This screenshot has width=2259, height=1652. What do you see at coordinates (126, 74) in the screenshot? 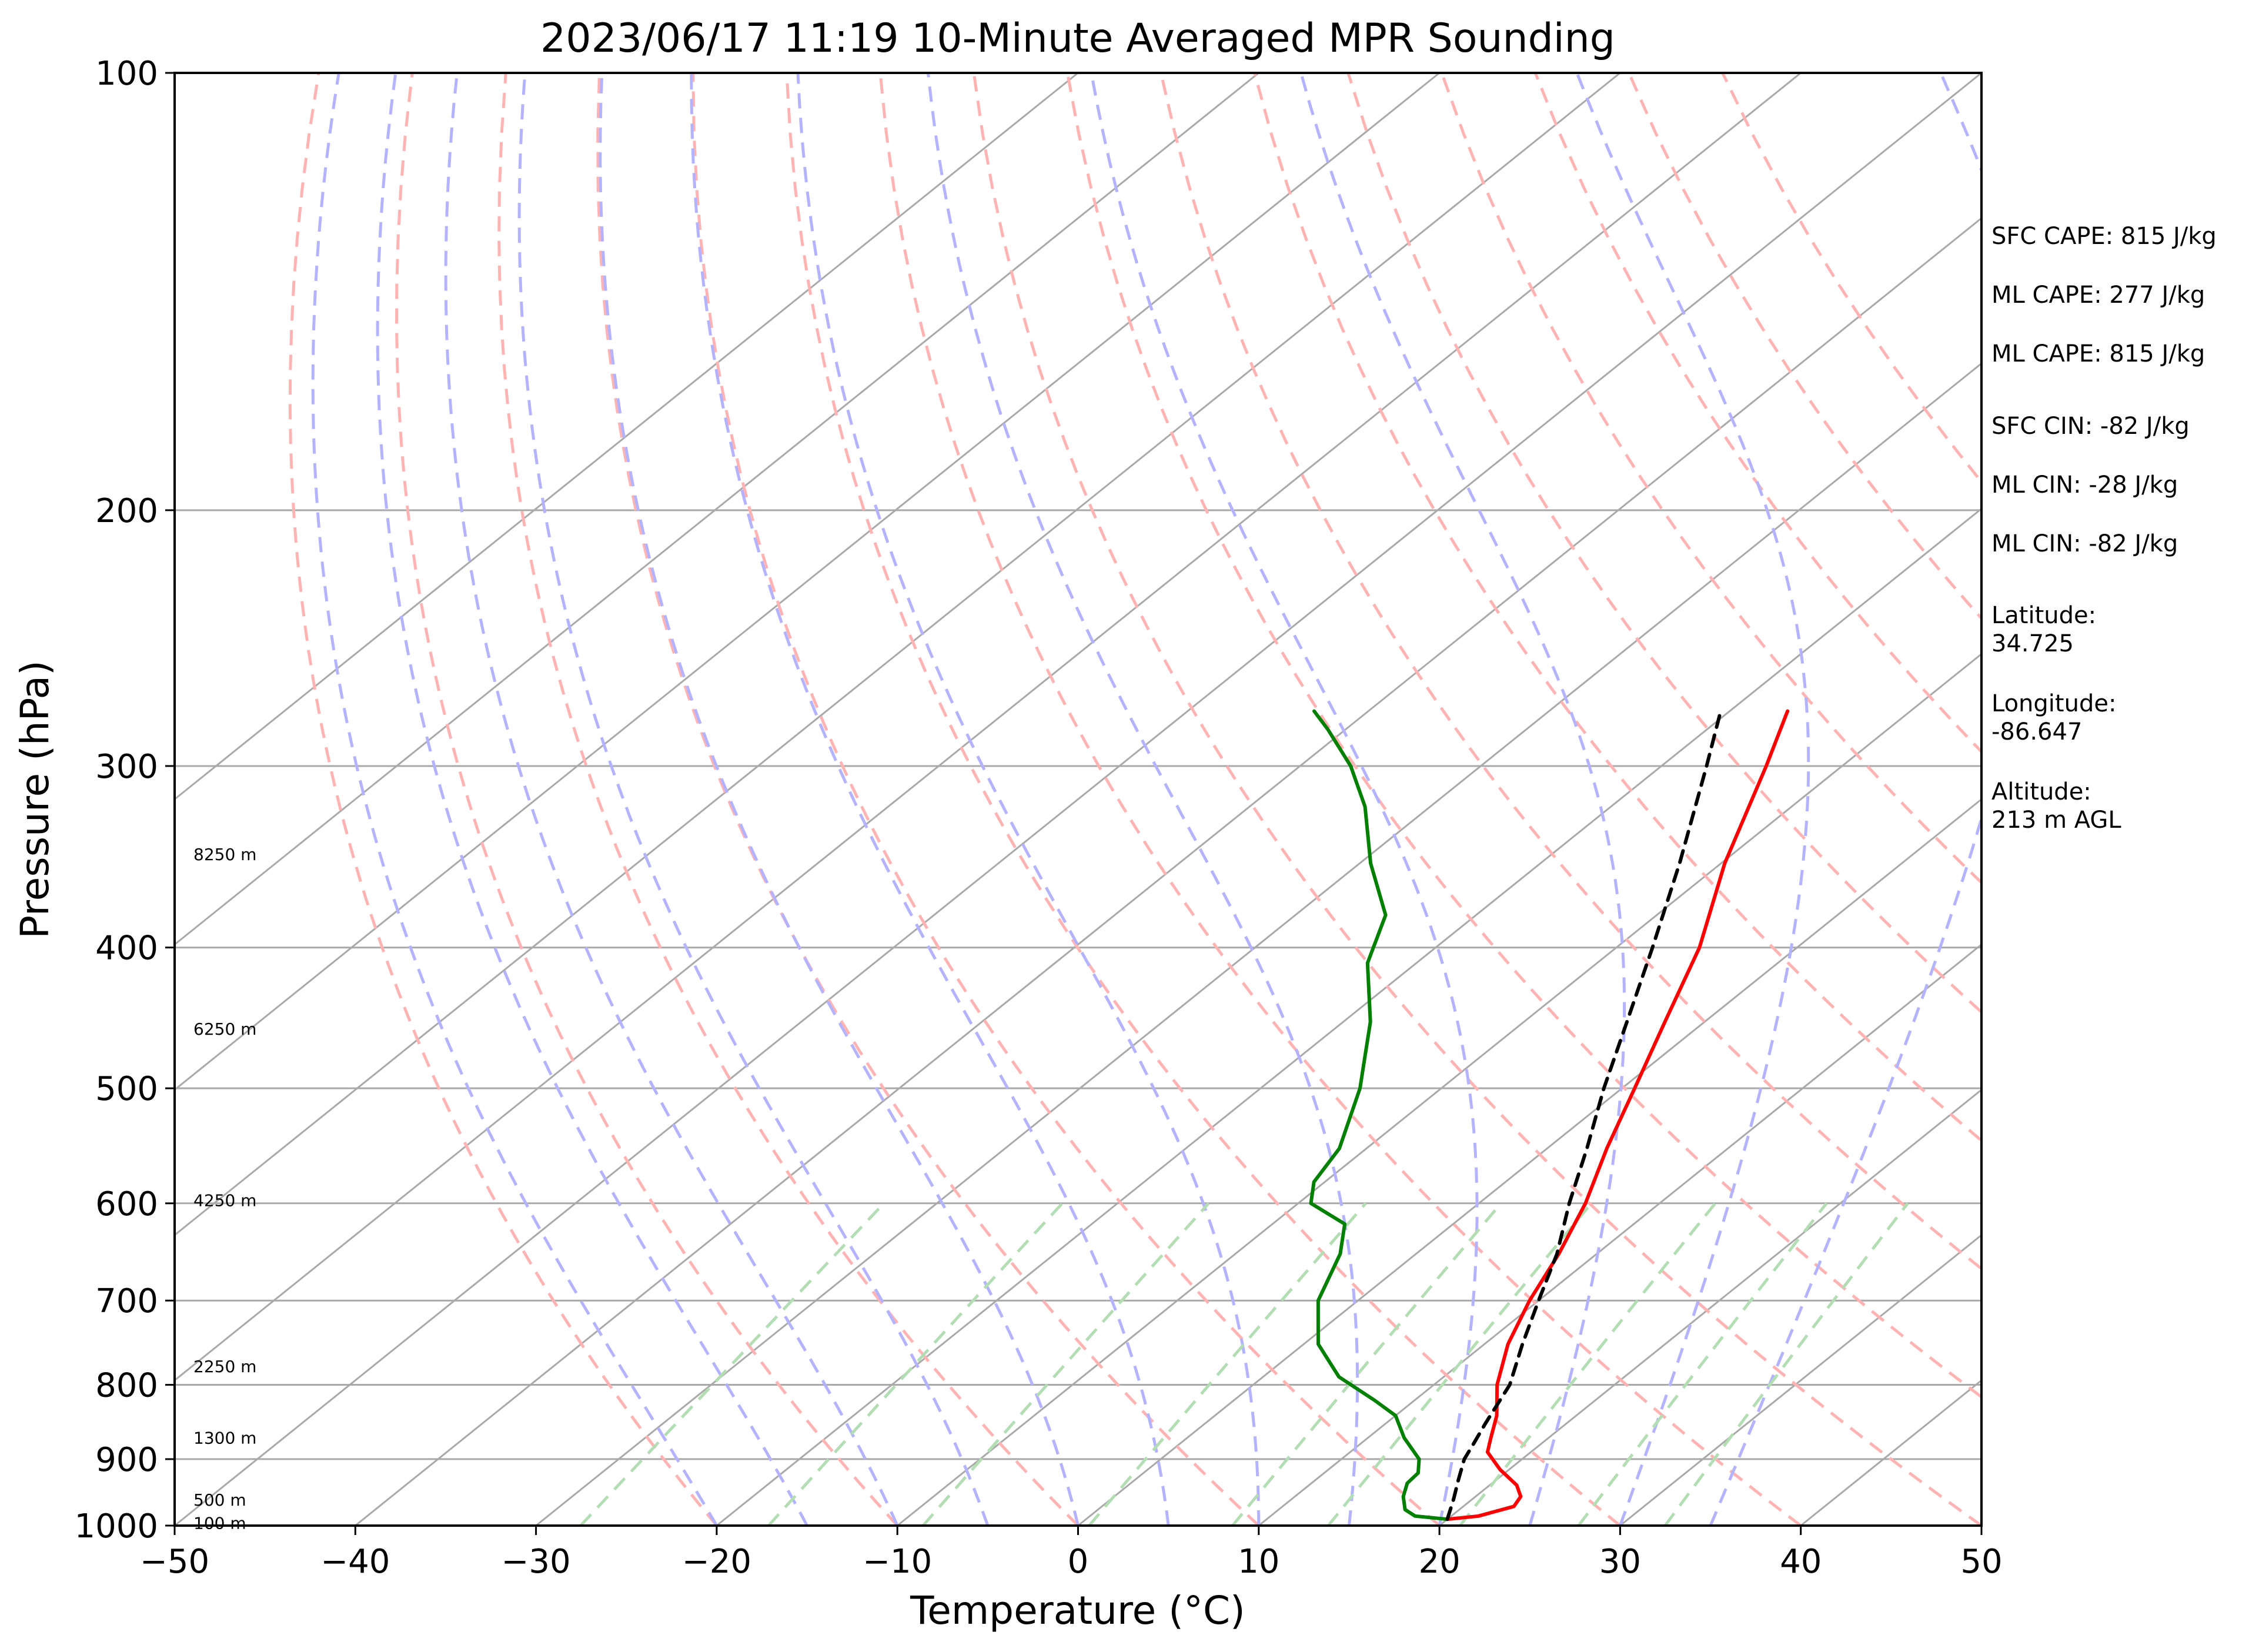
I see `y-tick-label: 100` at bounding box center [126, 74].